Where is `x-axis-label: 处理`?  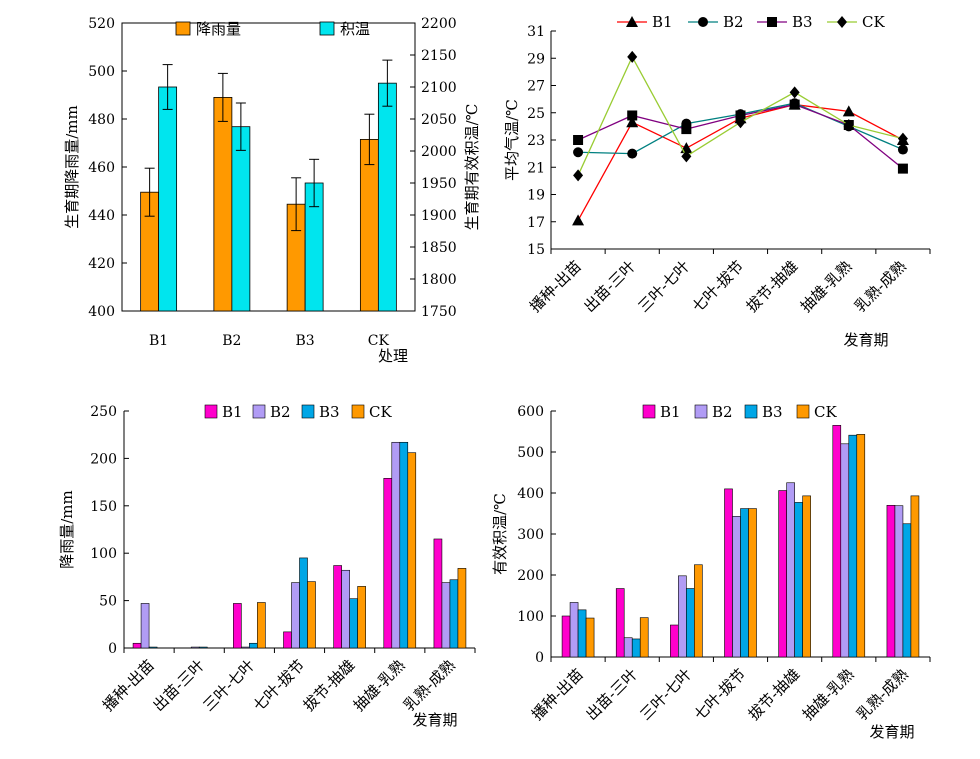
x-axis-label: 处理 is located at coordinates (393, 356).